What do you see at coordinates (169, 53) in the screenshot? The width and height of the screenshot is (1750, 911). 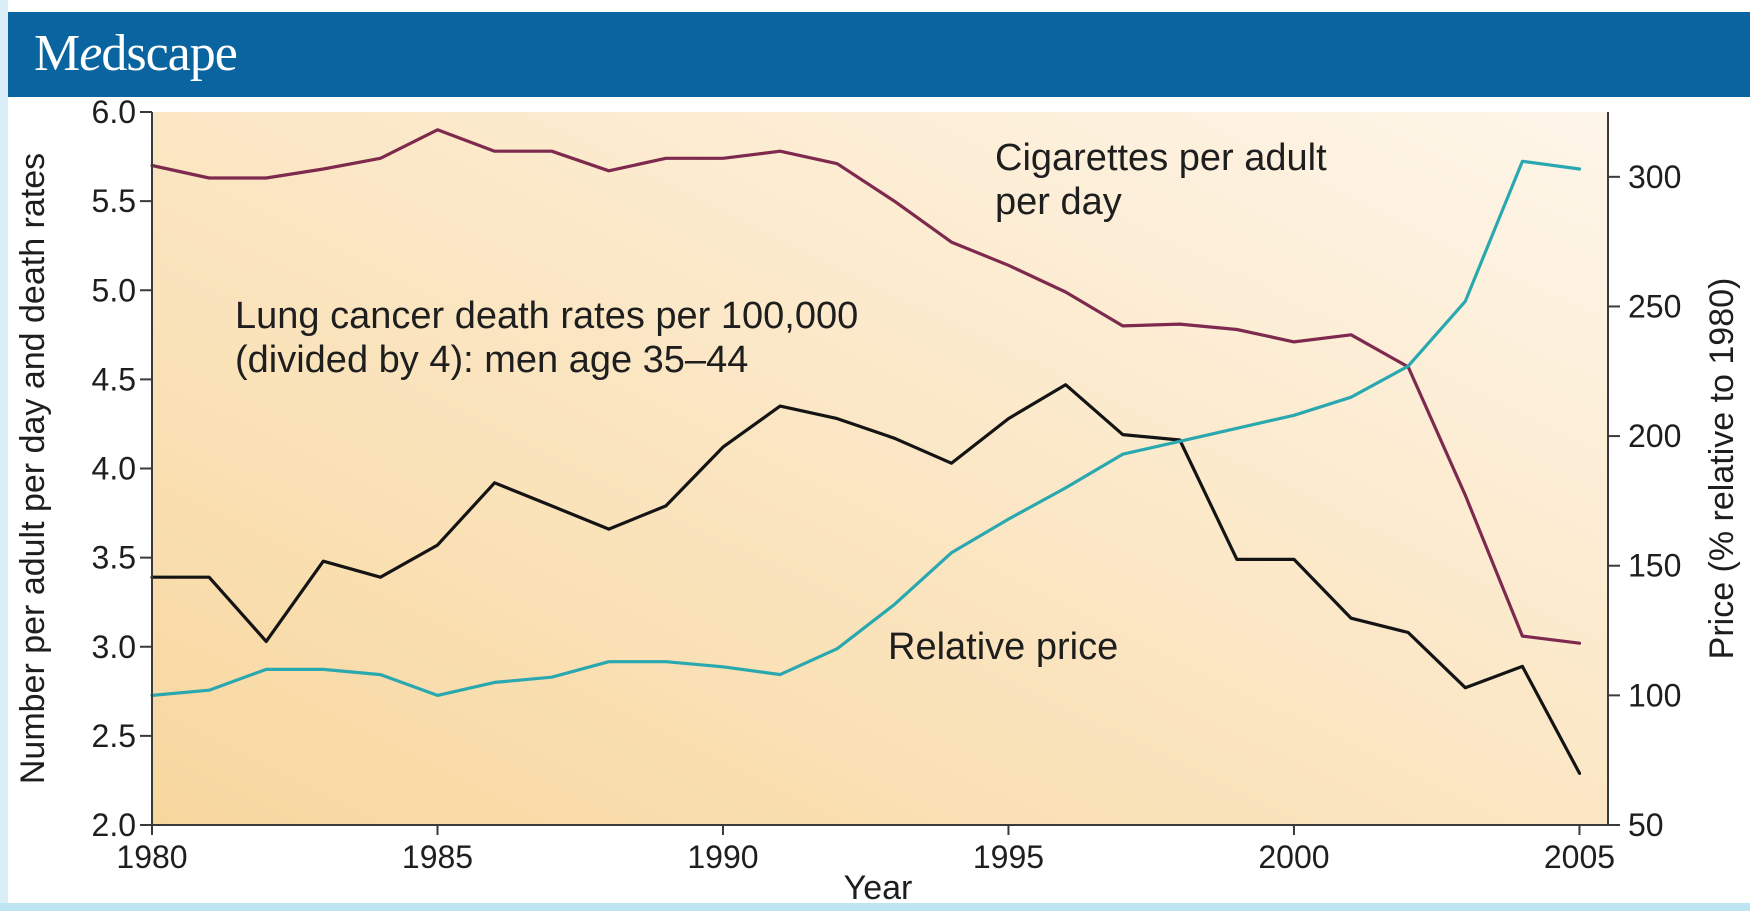 I see `logo-part-rest: dscape` at bounding box center [169, 53].